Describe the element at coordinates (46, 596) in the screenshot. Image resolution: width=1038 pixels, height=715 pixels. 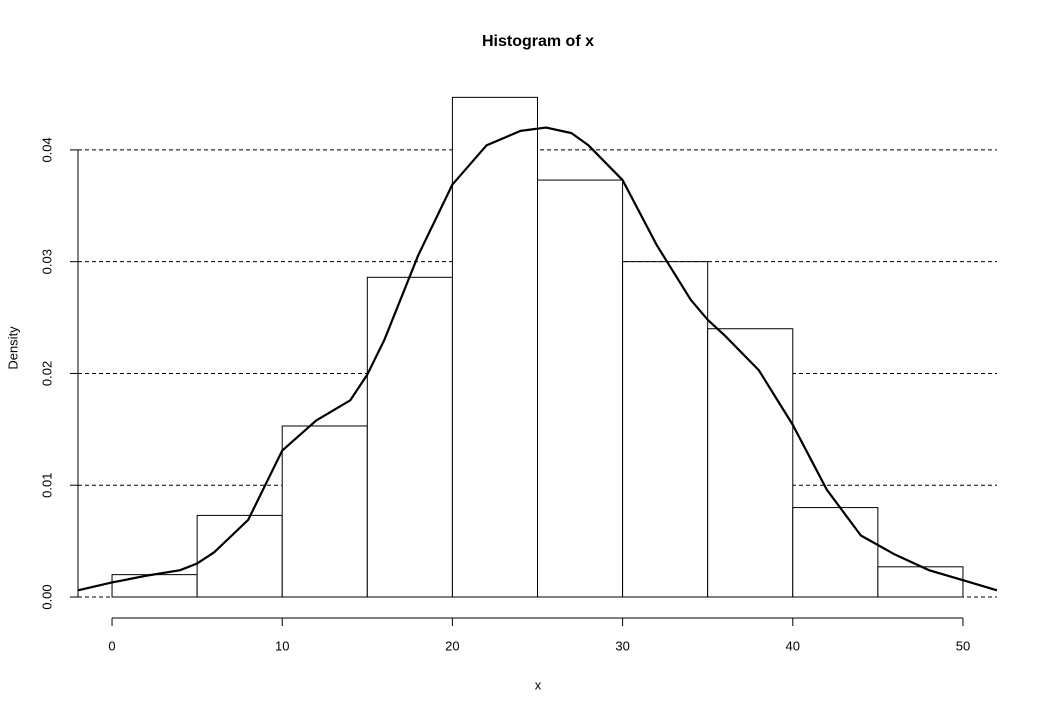
I see `y-tick-label: 0.00` at that location.